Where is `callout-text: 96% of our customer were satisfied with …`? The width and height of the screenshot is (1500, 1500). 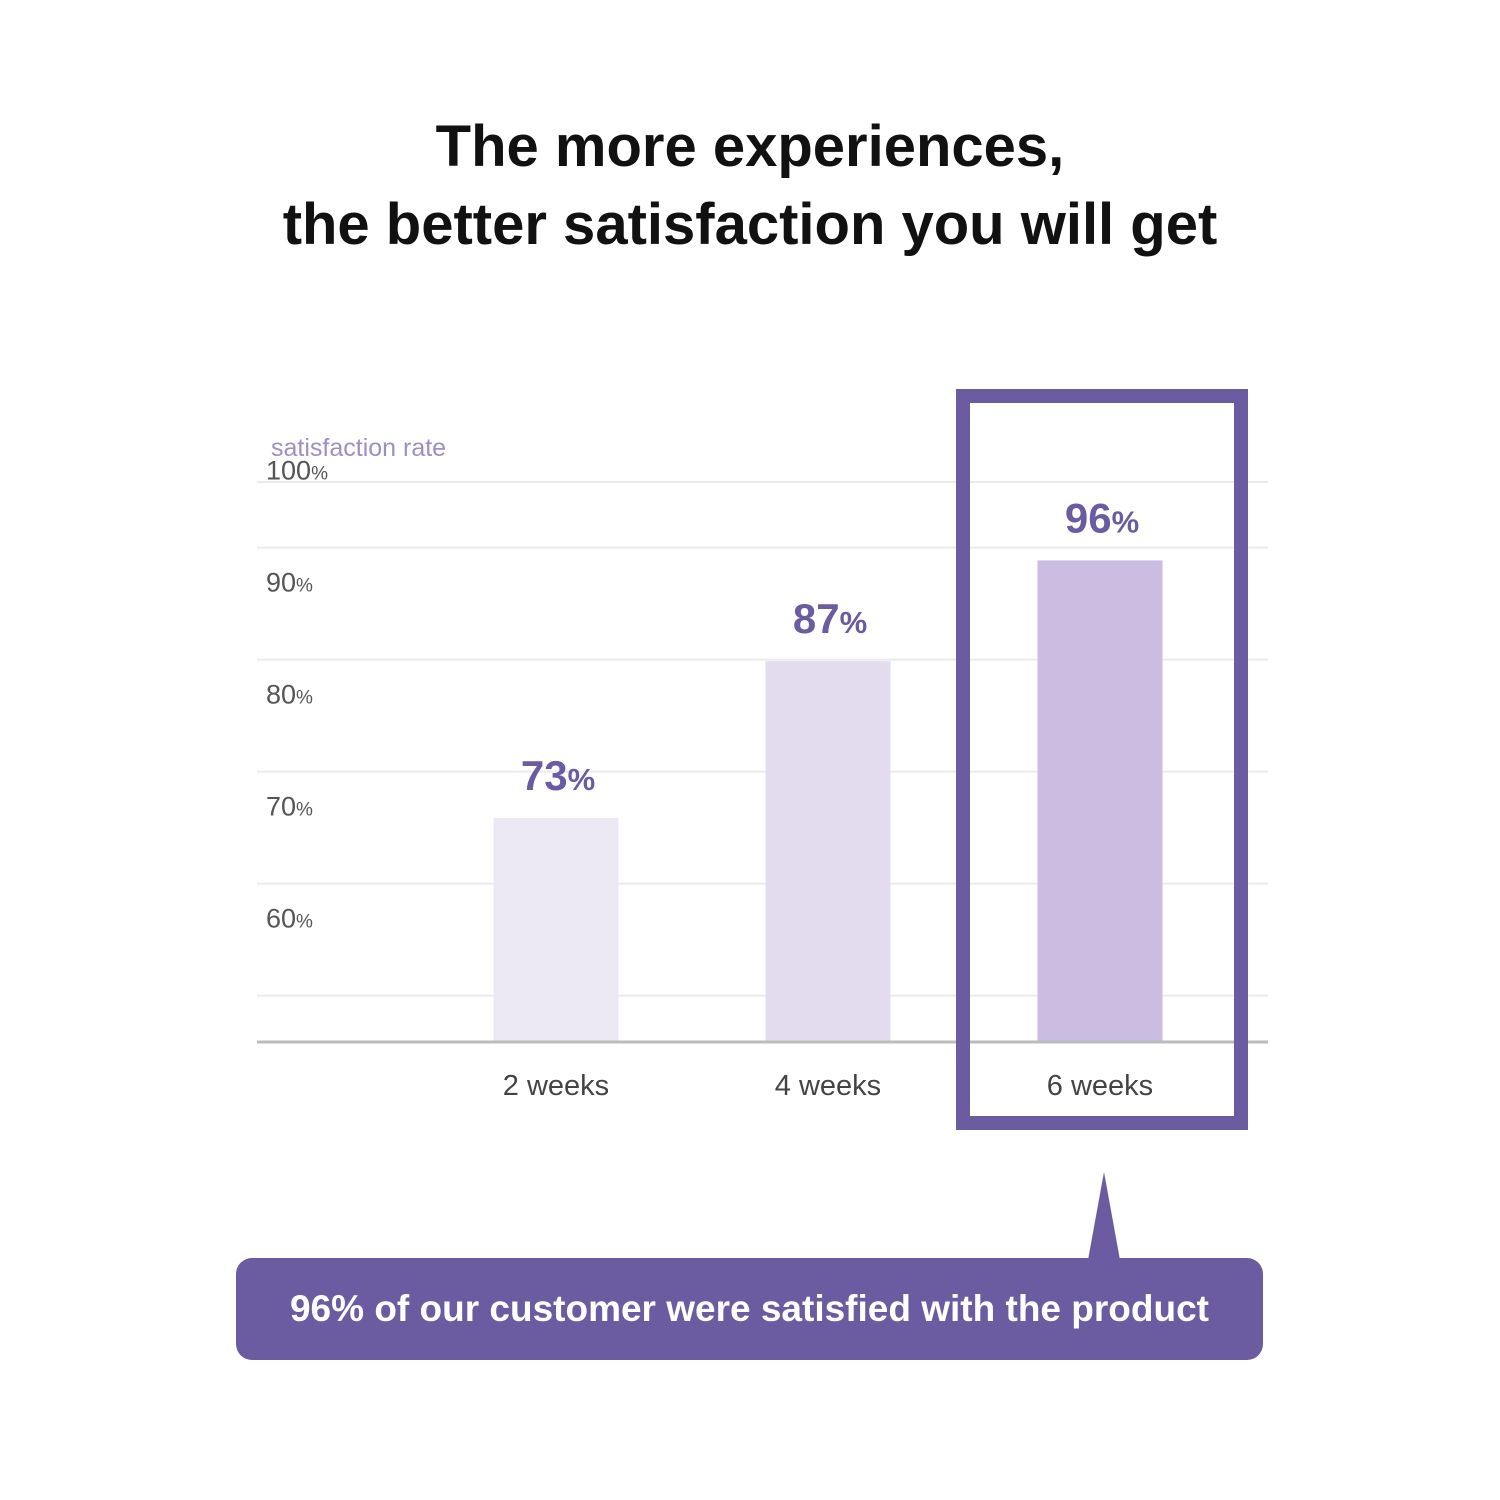 callout-text: 96% of our customer were satisfied with … is located at coordinates (749, 1308).